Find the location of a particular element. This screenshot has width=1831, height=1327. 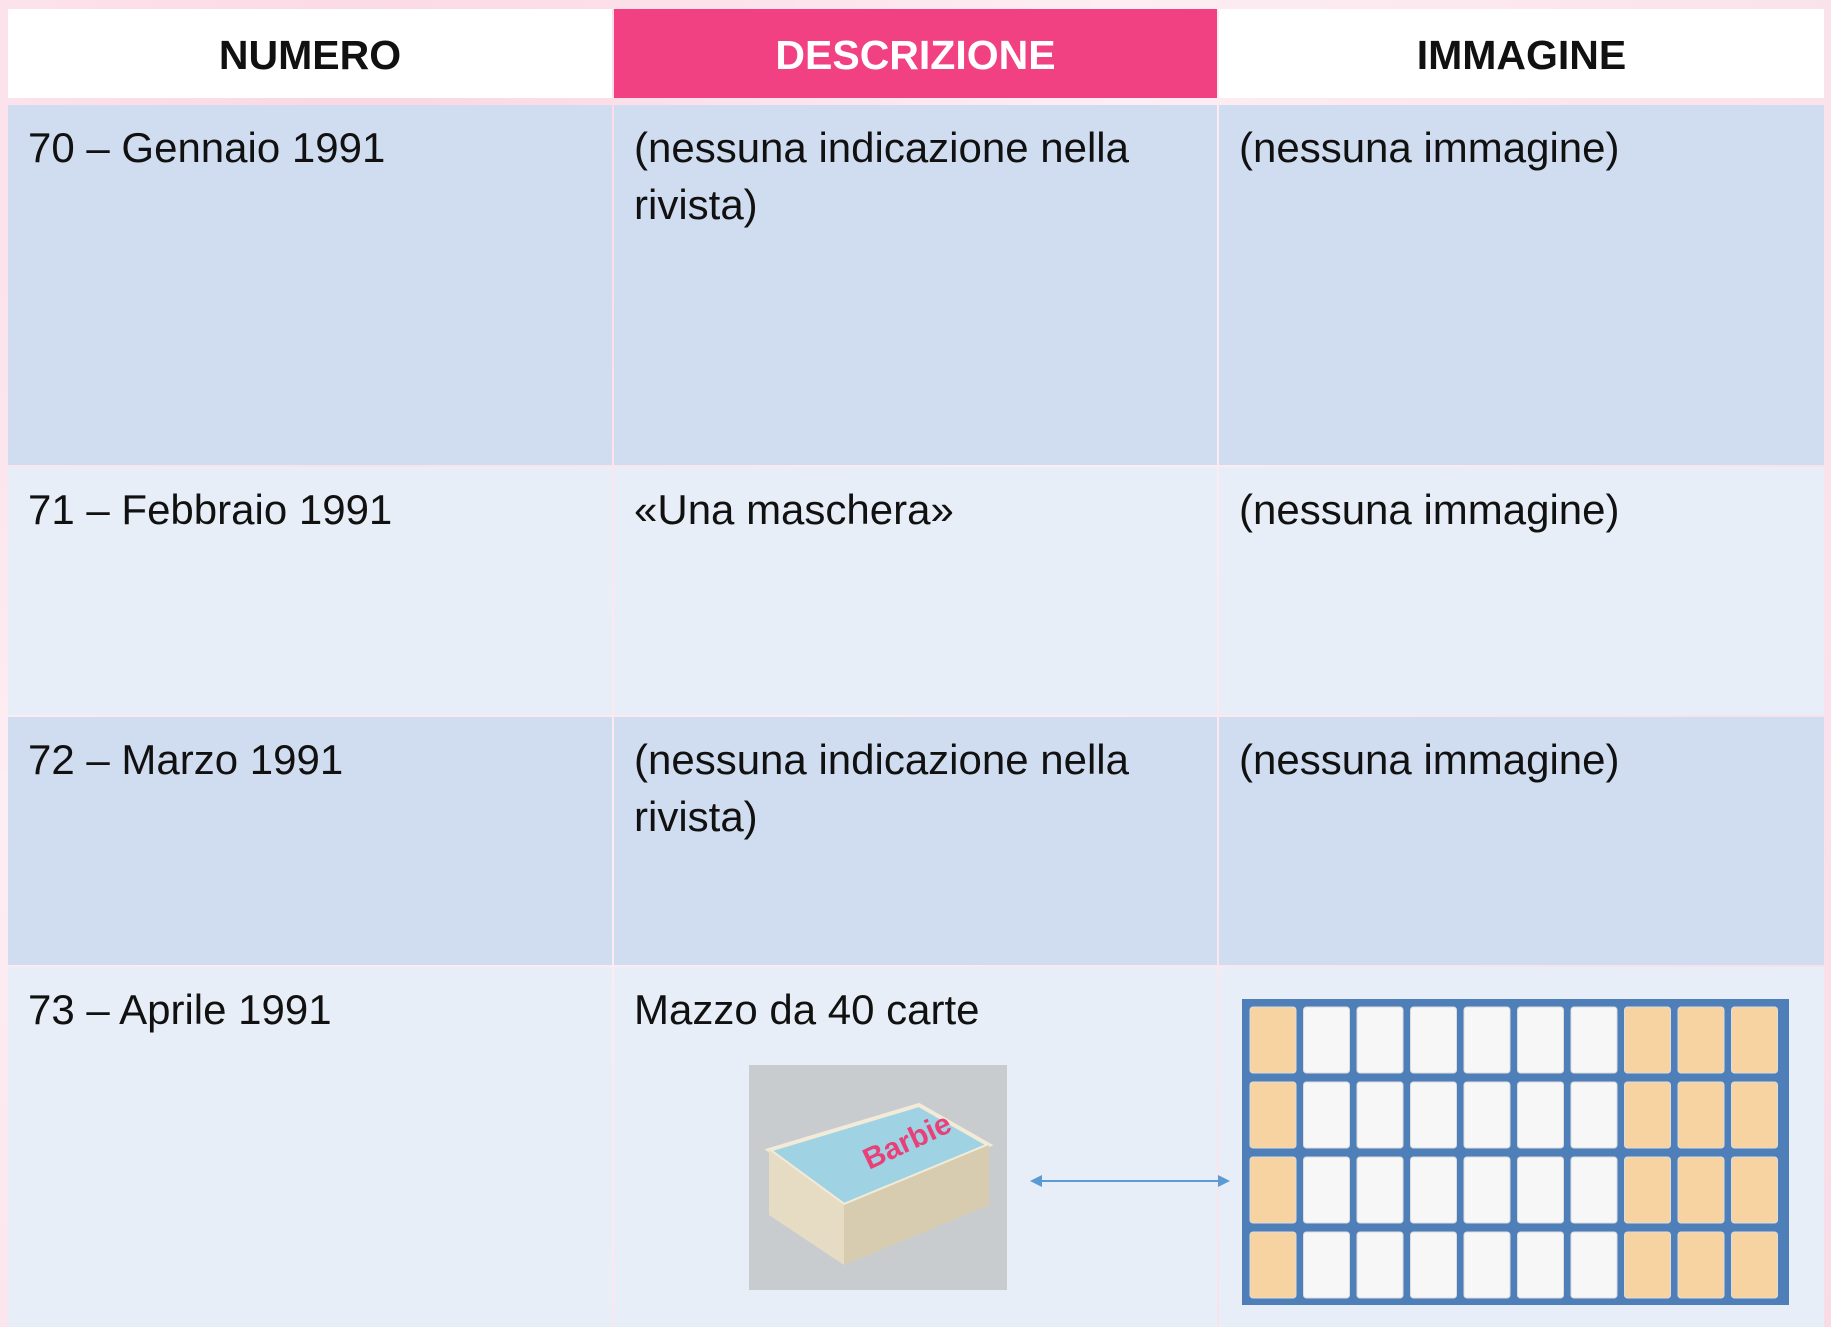

table-cell: 71 – Febbraio 1991 is located at coordinates (310, 591).